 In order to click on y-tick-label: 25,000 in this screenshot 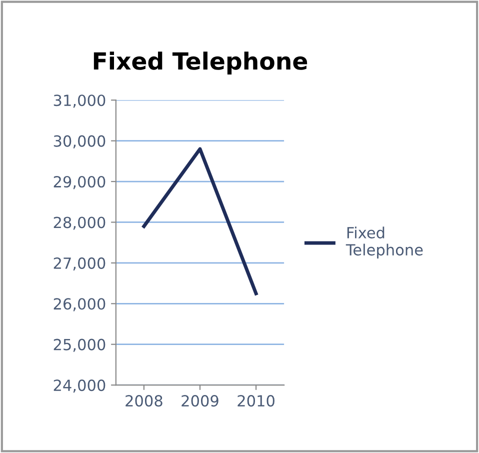, I will do `click(80, 345)`.